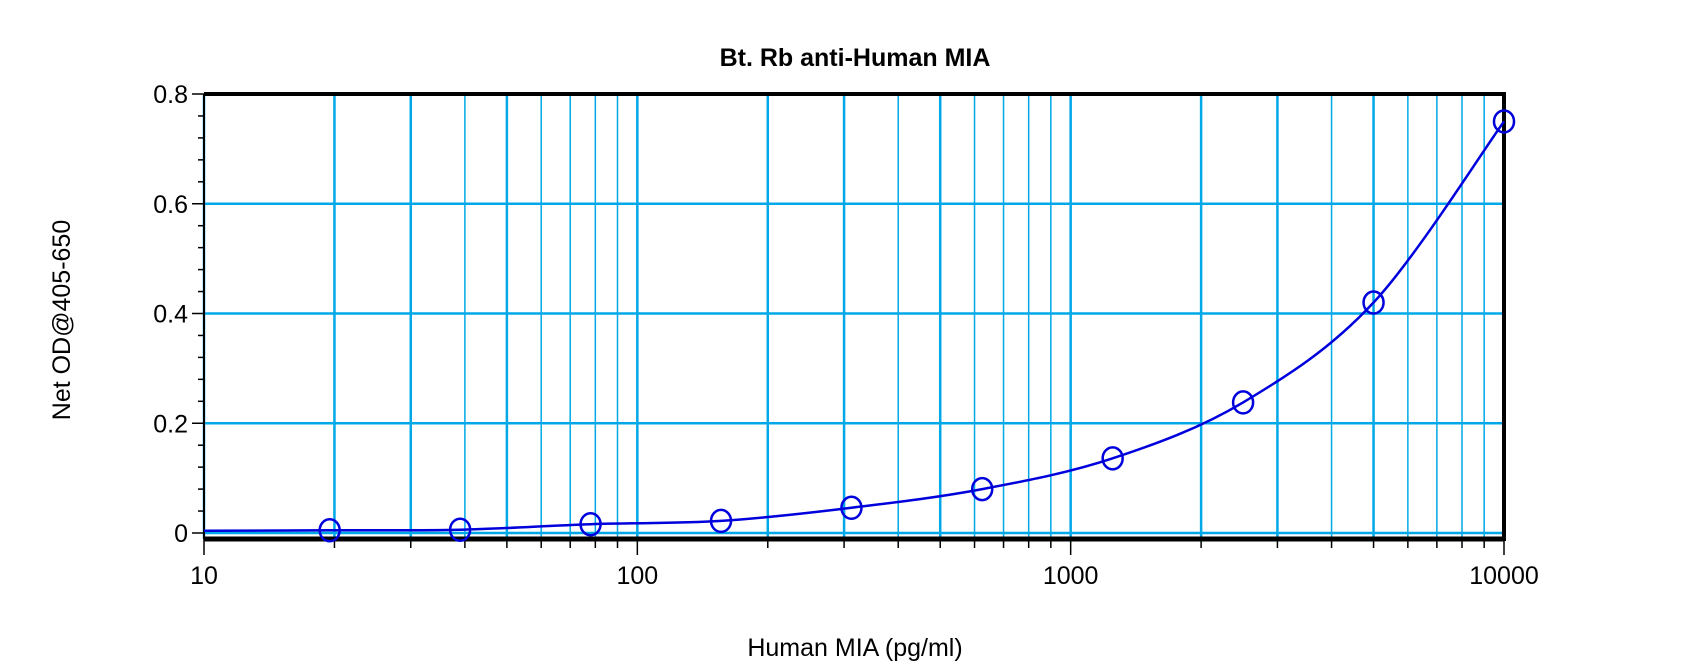 The image size is (1700, 671). I want to click on y-axis-label: Net OD@405-650, so click(62, 320).